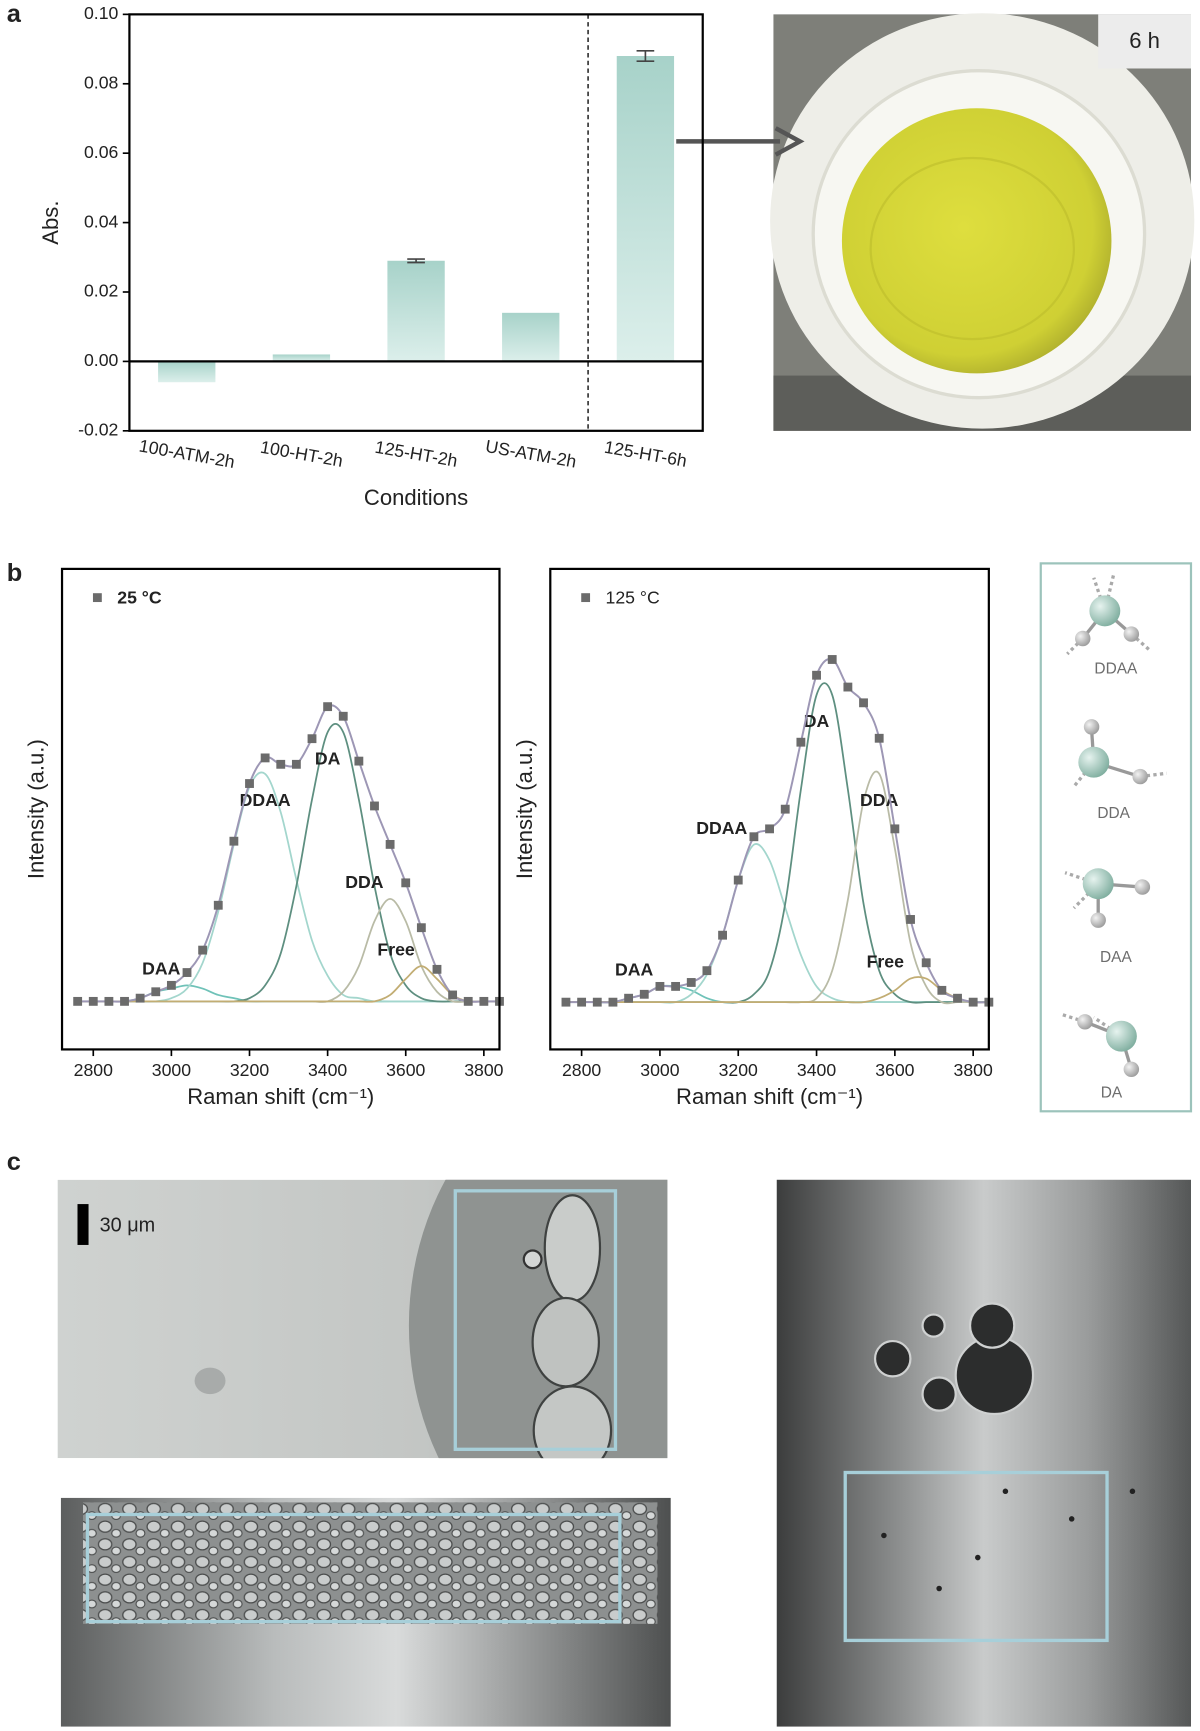  What do you see at coordinates (645, 56) in the screenshot?
I see `error-bar` at bounding box center [645, 56].